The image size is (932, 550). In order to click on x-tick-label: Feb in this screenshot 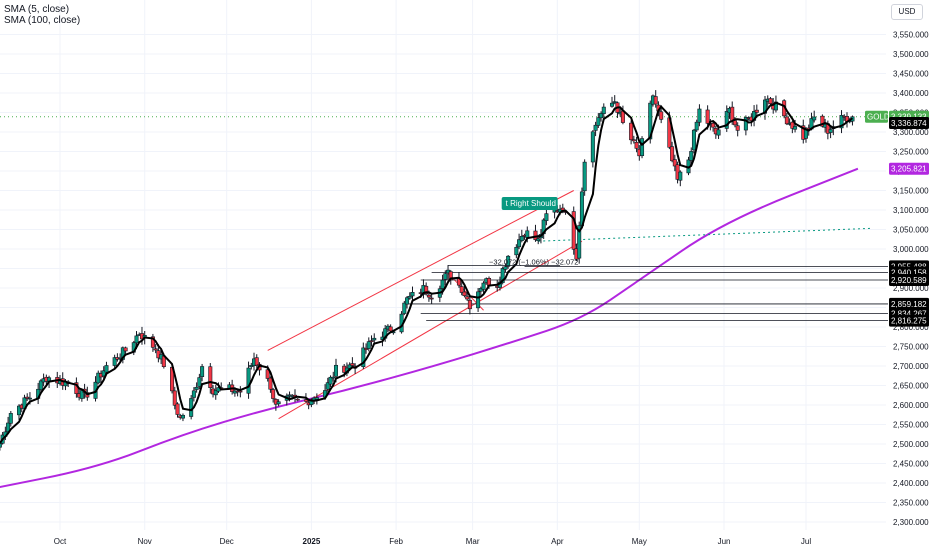, I will do `click(396, 541)`.